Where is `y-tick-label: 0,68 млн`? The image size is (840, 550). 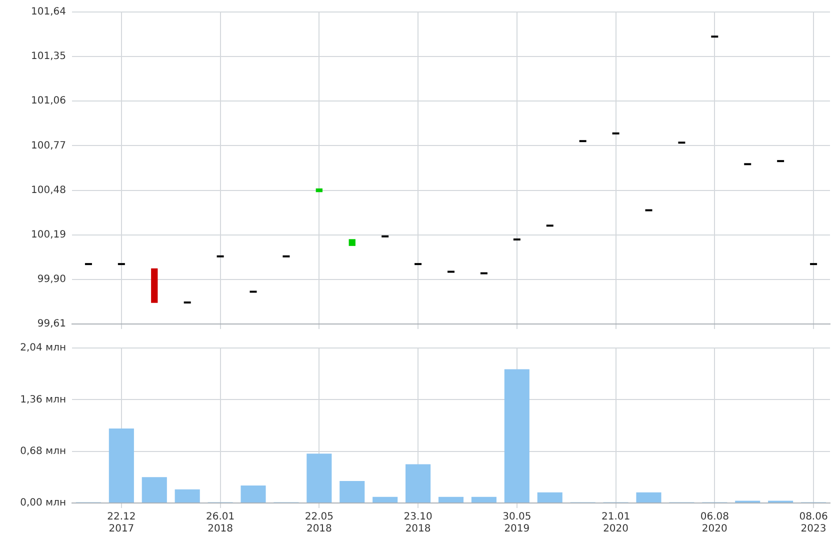
y-tick-label: 0,68 млн is located at coordinates (43, 451).